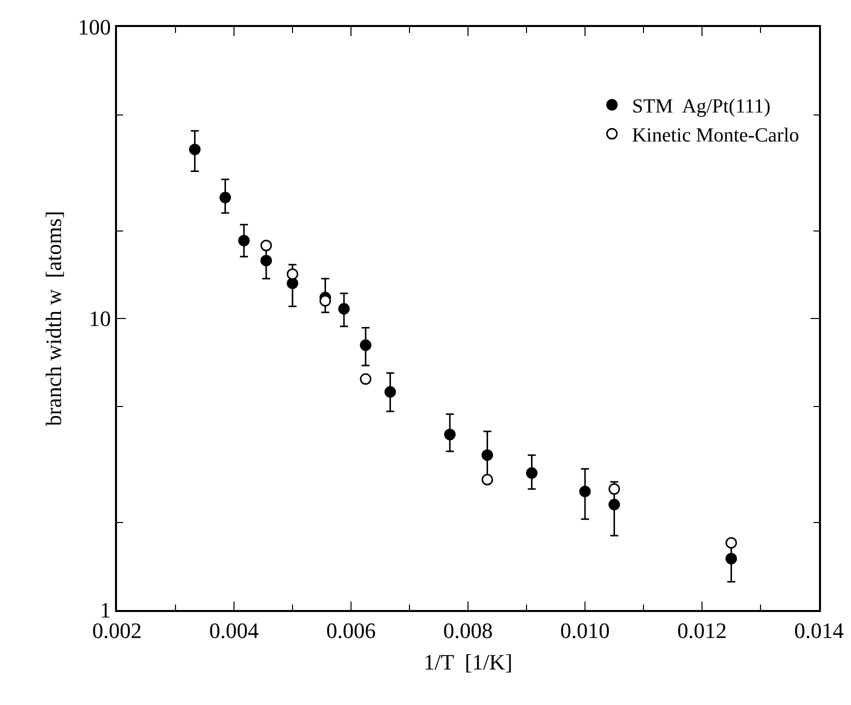 The image size is (851, 705). I want to click on x-tick-label: 0.010, so click(585, 631).